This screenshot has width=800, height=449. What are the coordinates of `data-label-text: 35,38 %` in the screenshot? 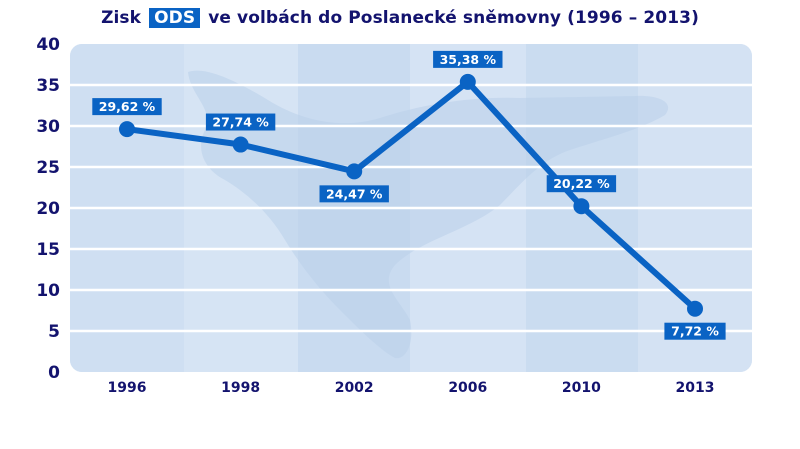 It's located at (468, 59).